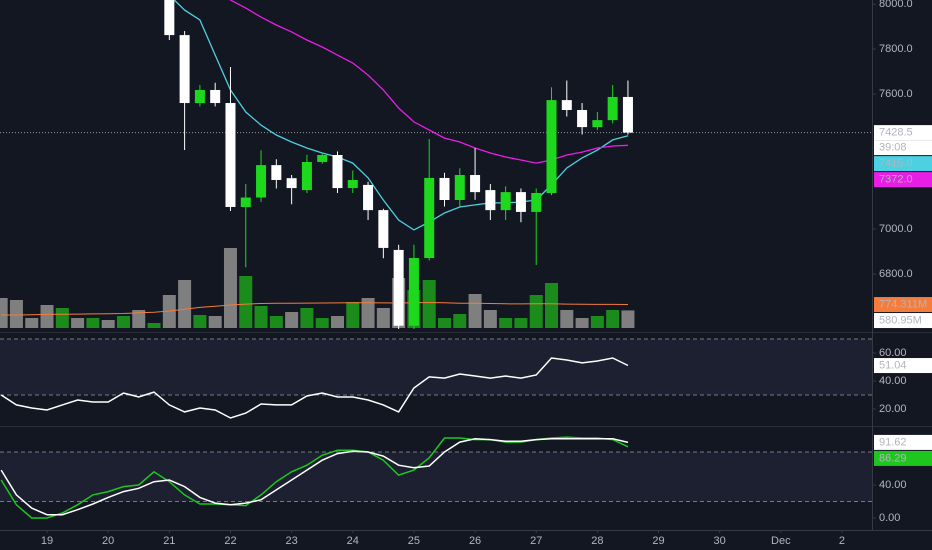 Image resolution: width=932 pixels, height=550 pixels. What do you see at coordinates (889, 518) in the screenshot?
I see `y-tick-label: 0.00` at bounding box center [889, 518].